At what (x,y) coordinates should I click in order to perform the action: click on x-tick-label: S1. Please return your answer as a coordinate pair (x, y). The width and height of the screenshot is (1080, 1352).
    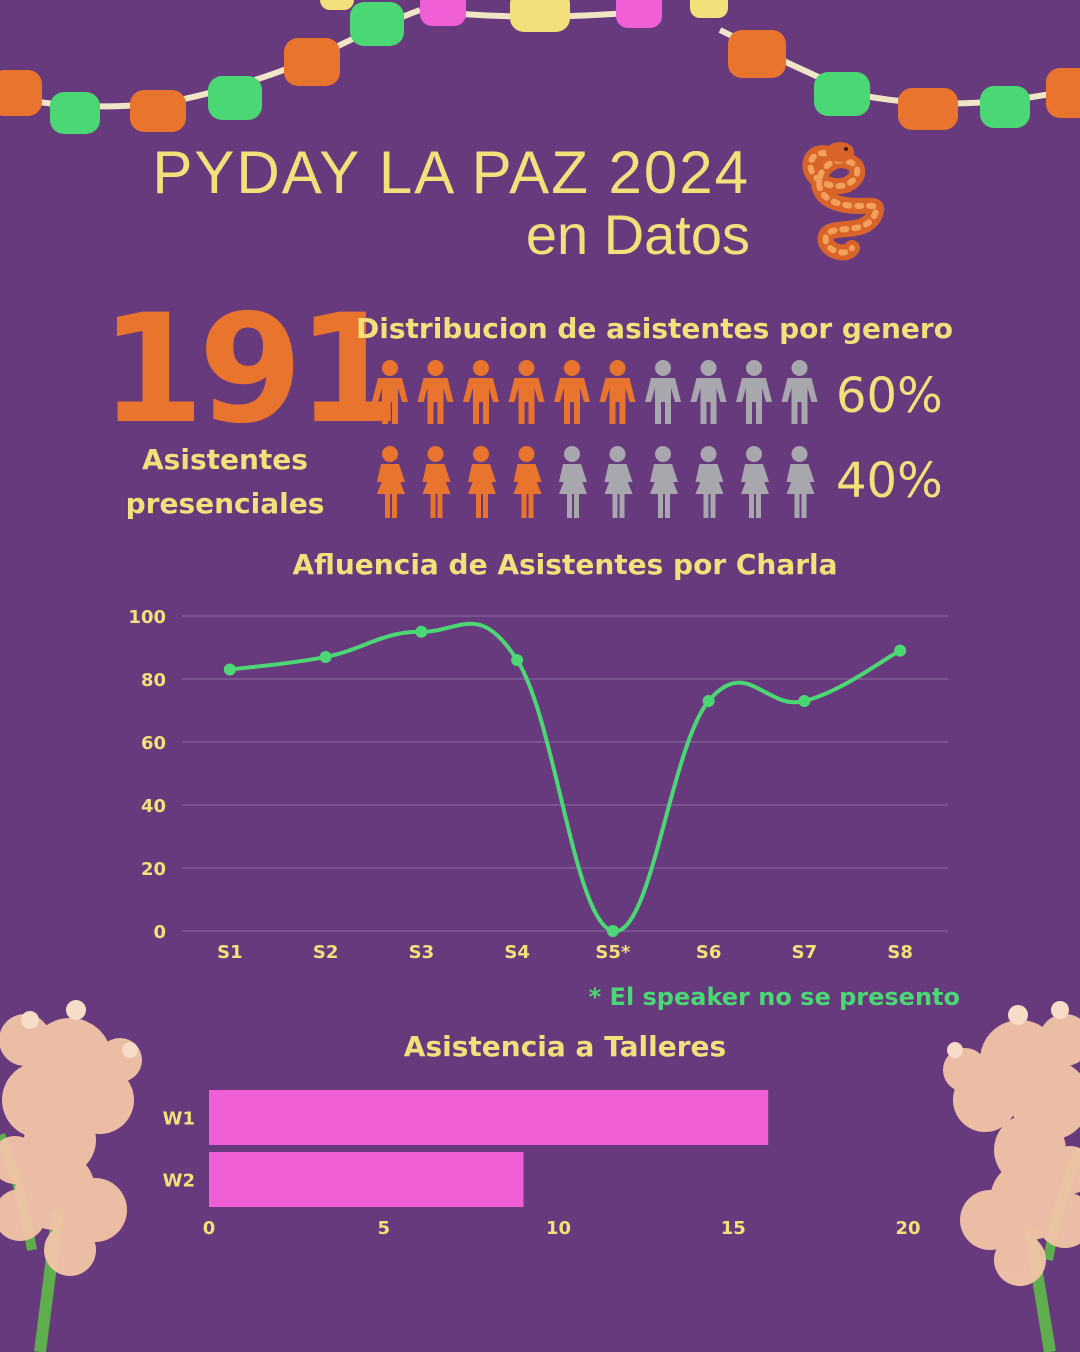
    Looking at the image, I should click on (230, 952).